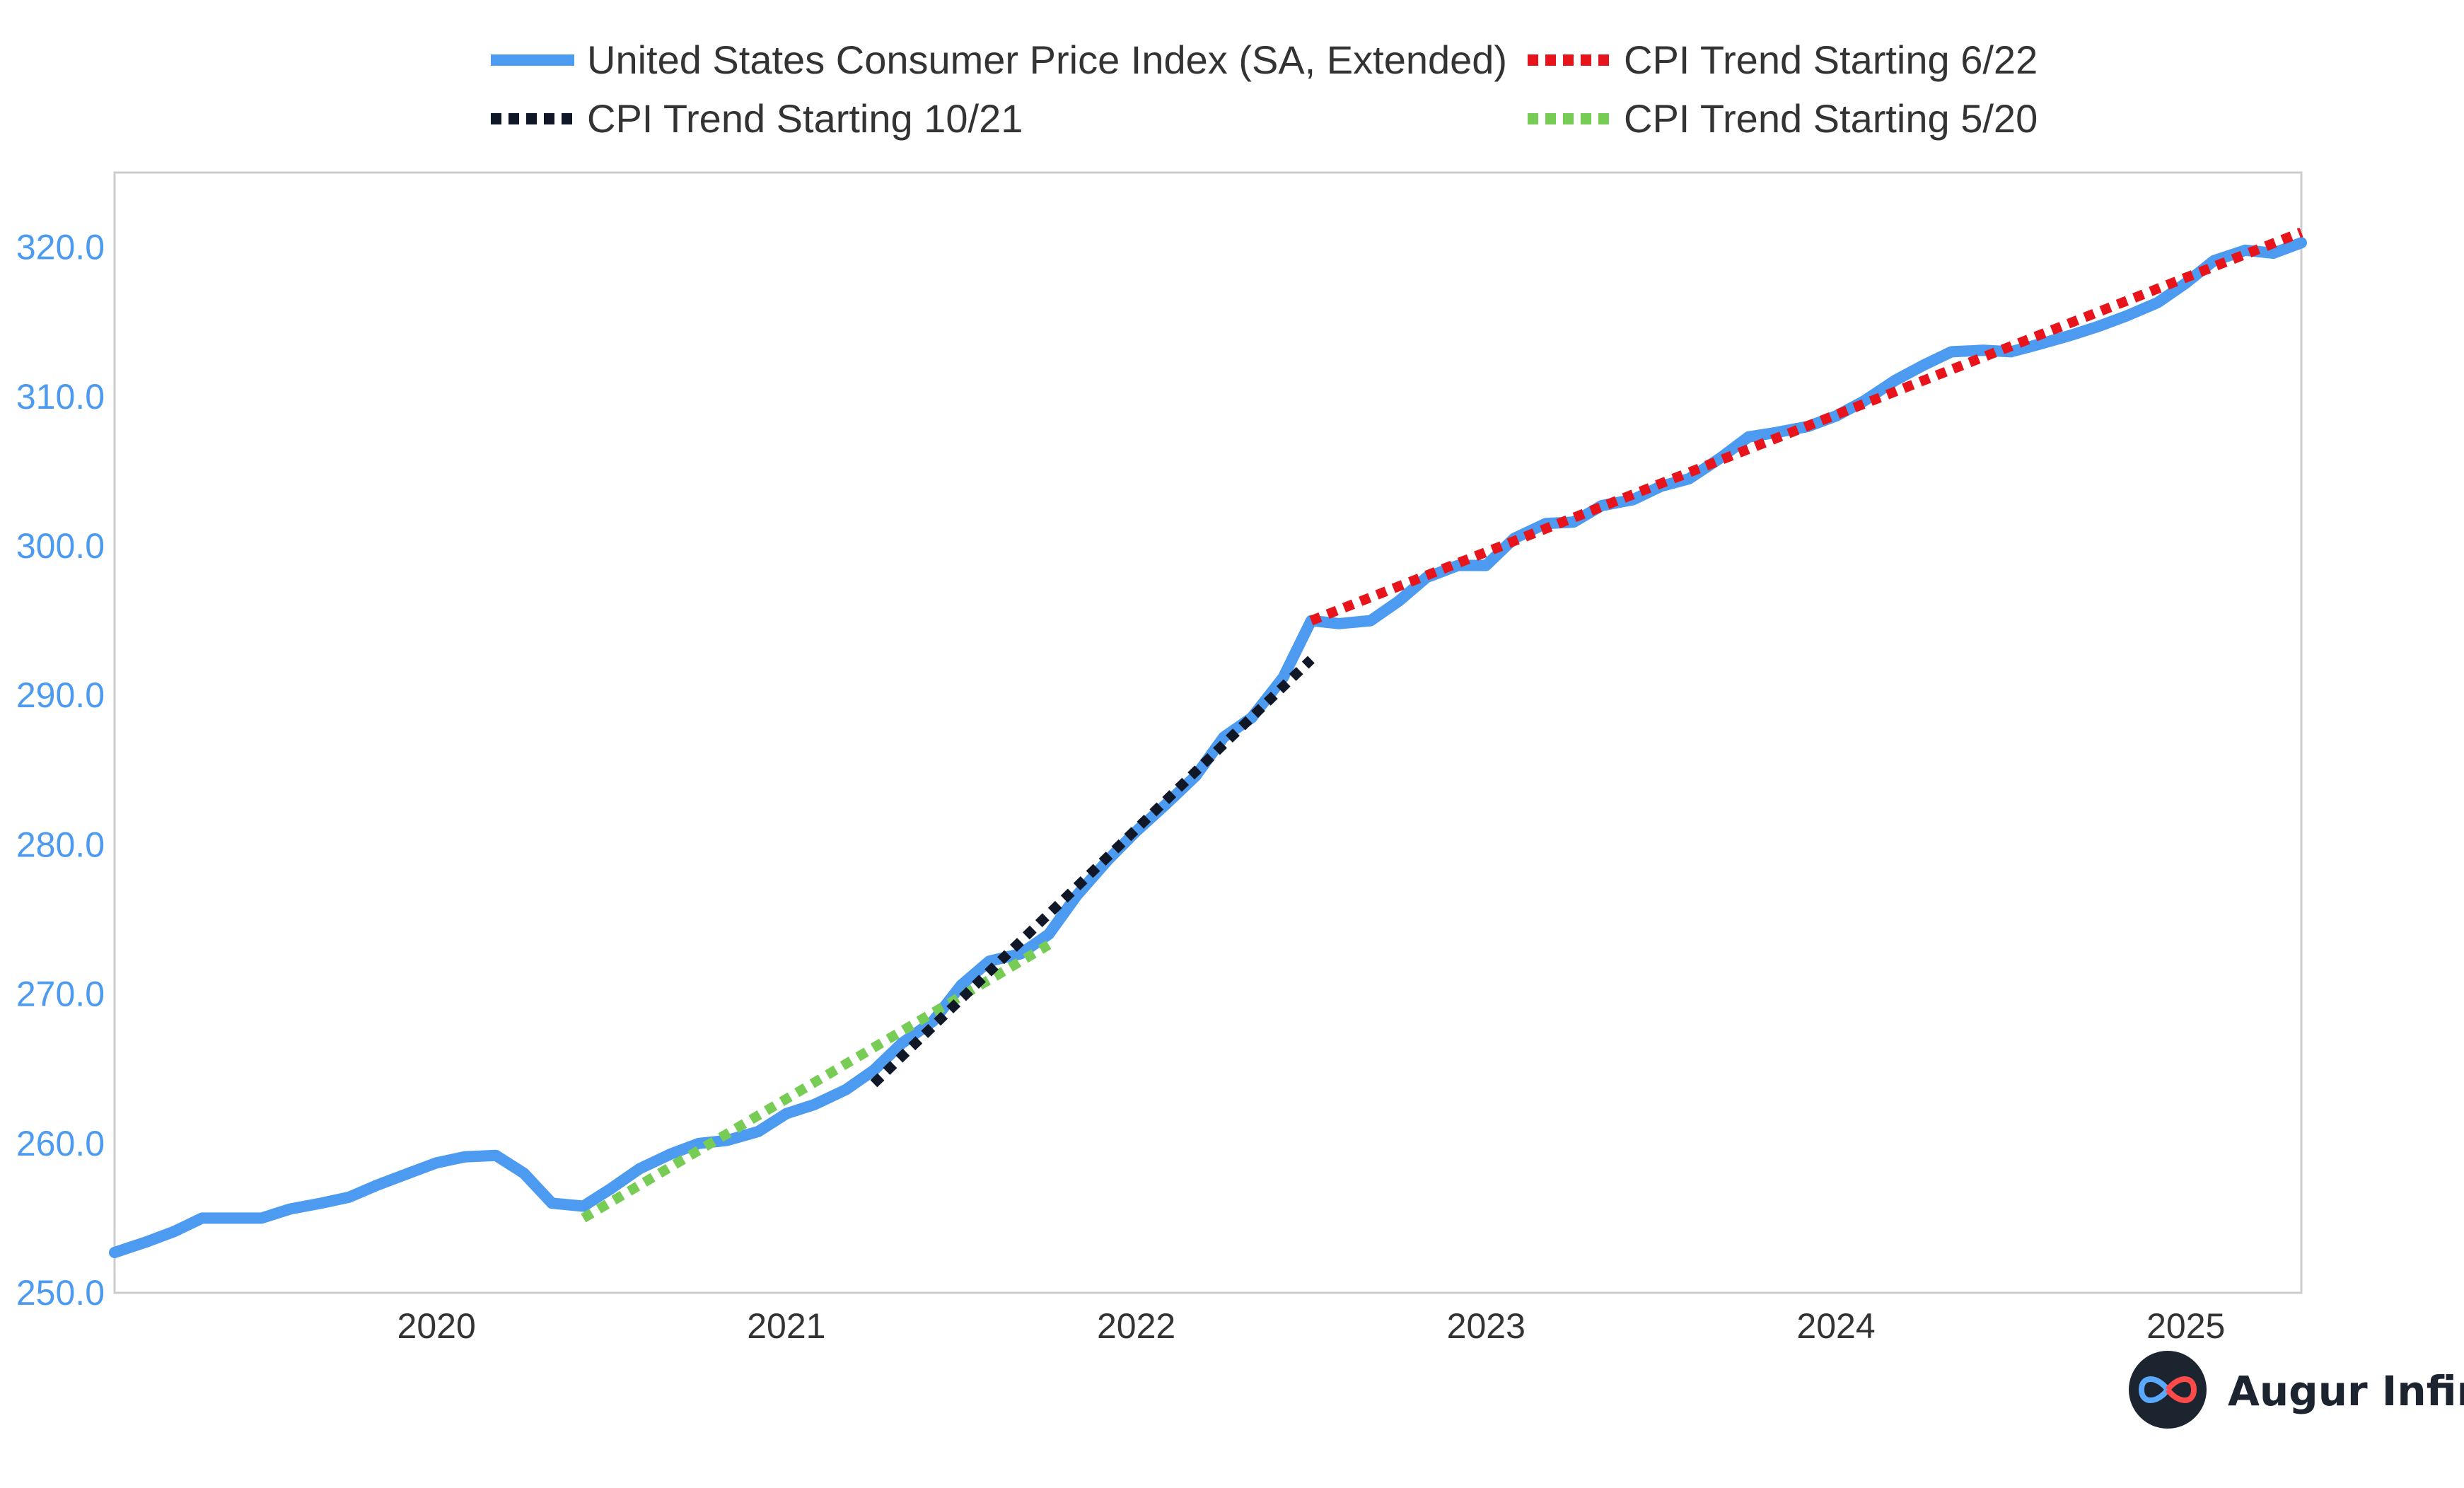 This screenshot has width=2464, height=1488. I want to click on y-tick-label: 250.0, so click(60, 1293).